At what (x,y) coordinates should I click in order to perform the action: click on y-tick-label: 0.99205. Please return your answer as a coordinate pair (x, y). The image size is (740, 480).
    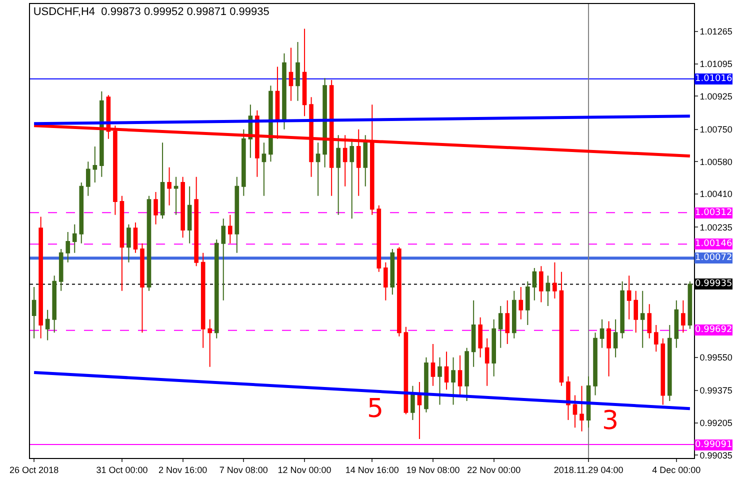
    Looking at the image, I should click on (716, 423).